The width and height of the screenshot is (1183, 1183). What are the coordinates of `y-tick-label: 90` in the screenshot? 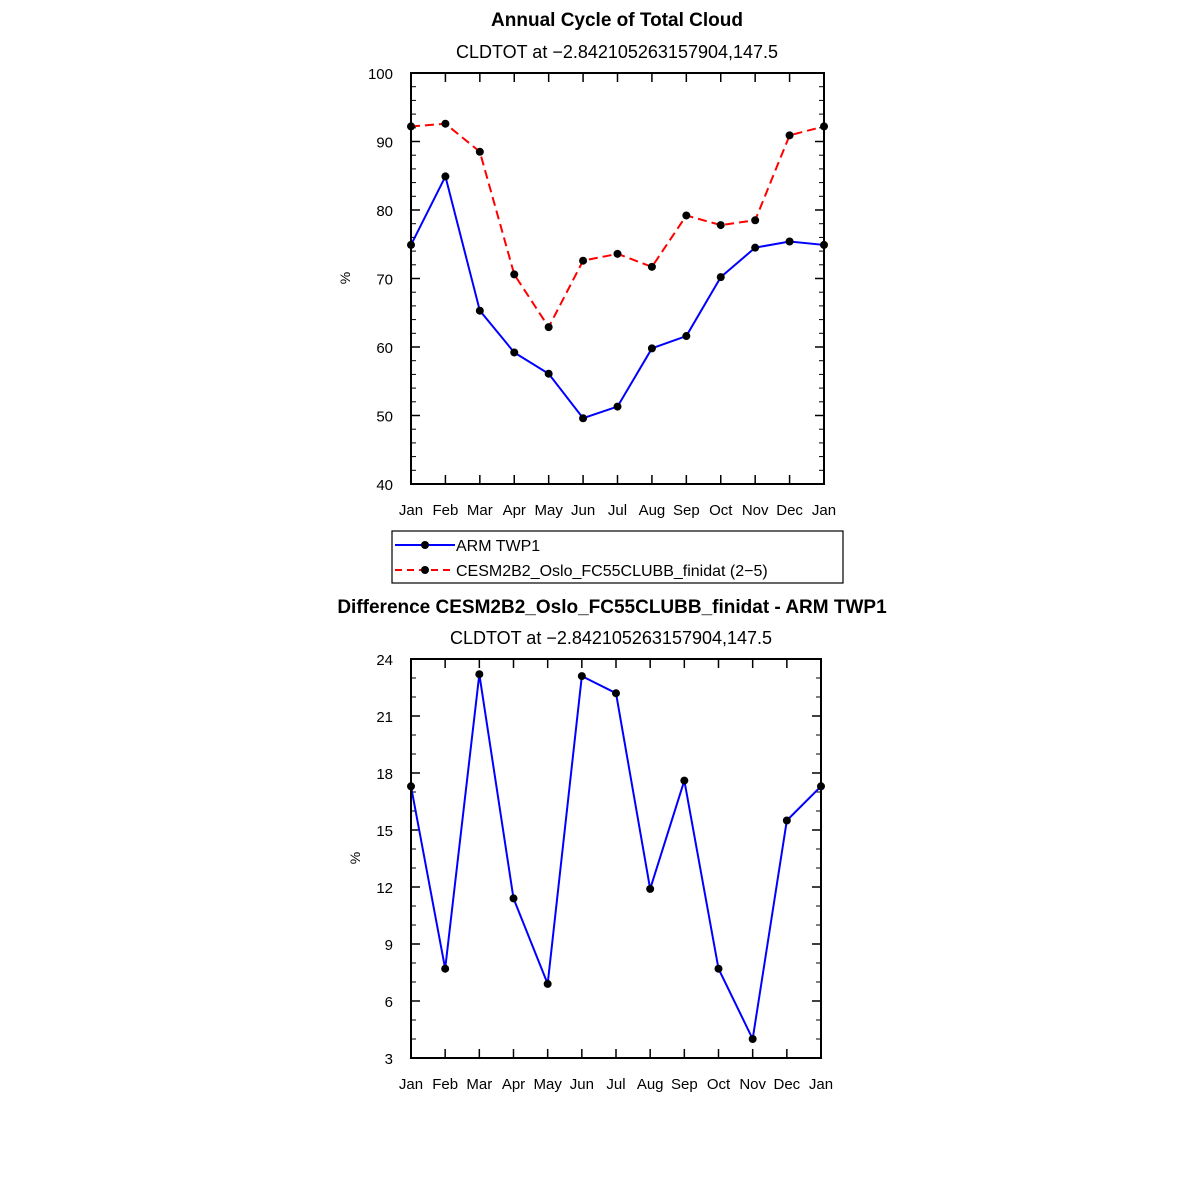 It's located at (384, 143).